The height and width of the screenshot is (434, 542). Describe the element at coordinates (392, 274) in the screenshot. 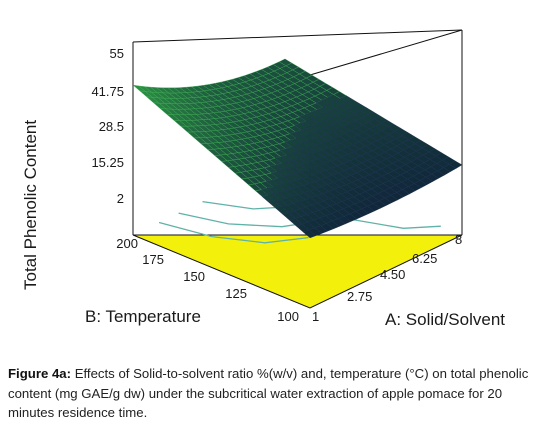

I see `x-tick-label: 4.50` at that location.